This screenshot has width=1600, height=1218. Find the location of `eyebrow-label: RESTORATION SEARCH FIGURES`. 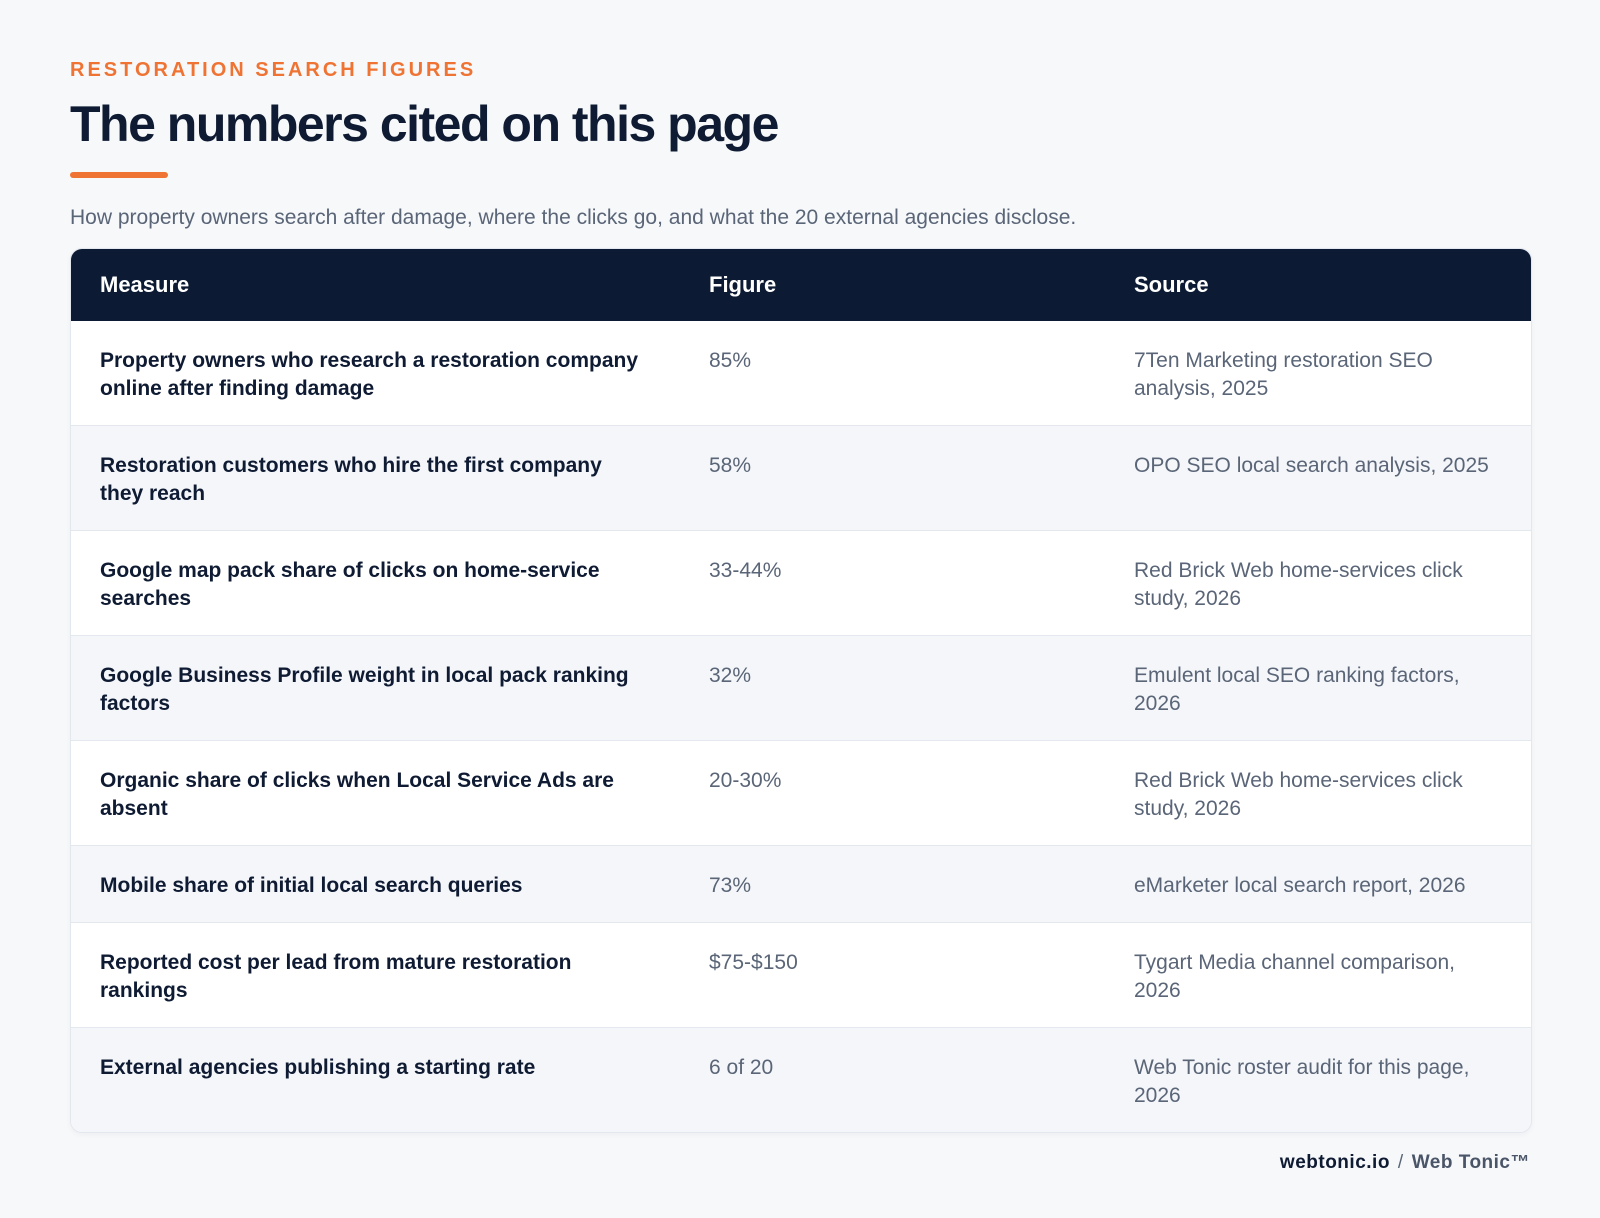

eyebrow-label: RESTORATION SEARCH FIGURES is located at coordinates (273, 70).